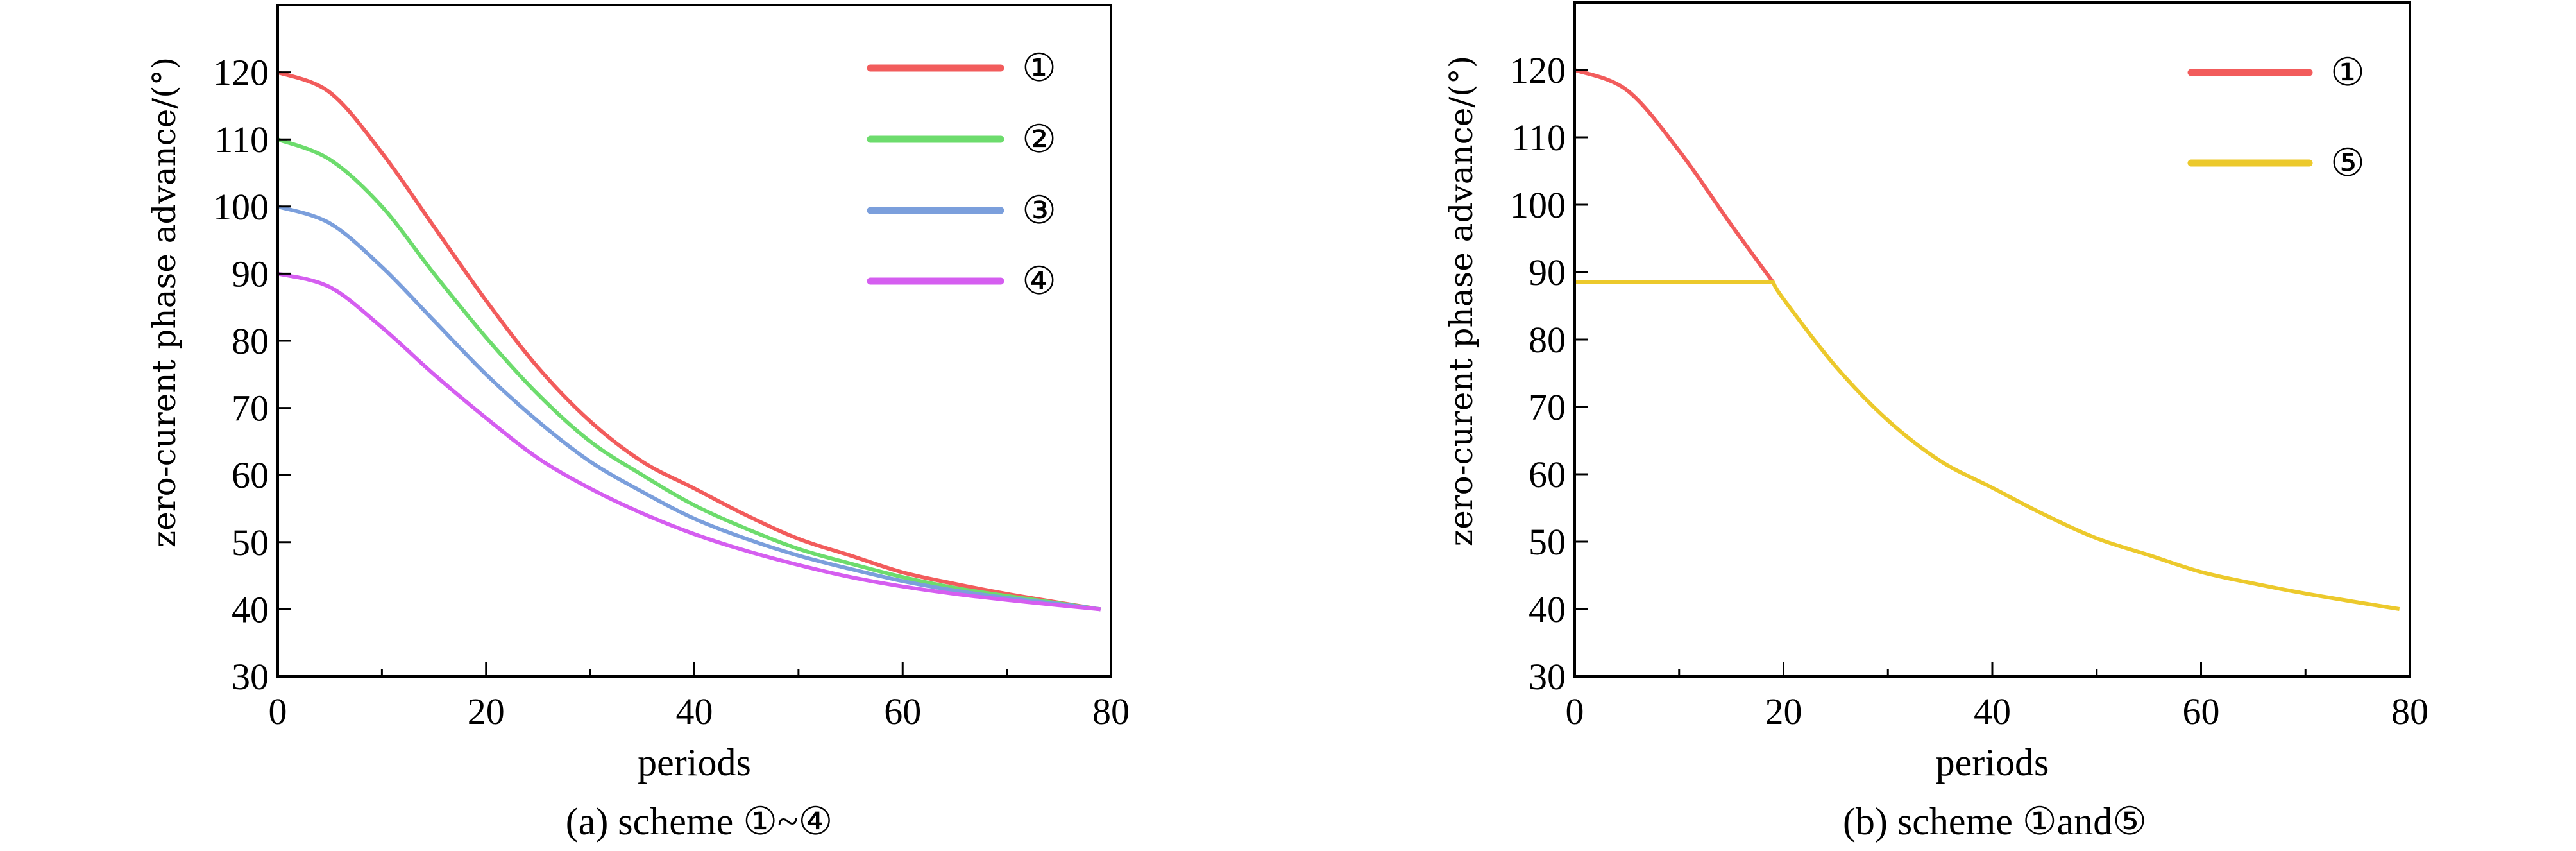 This screenshot has width=2576, height=851. What do you see at coordinates (1039, 210) in the screenshot?
I see `legend-label-3: ③` at bounding box center [1039, 210].